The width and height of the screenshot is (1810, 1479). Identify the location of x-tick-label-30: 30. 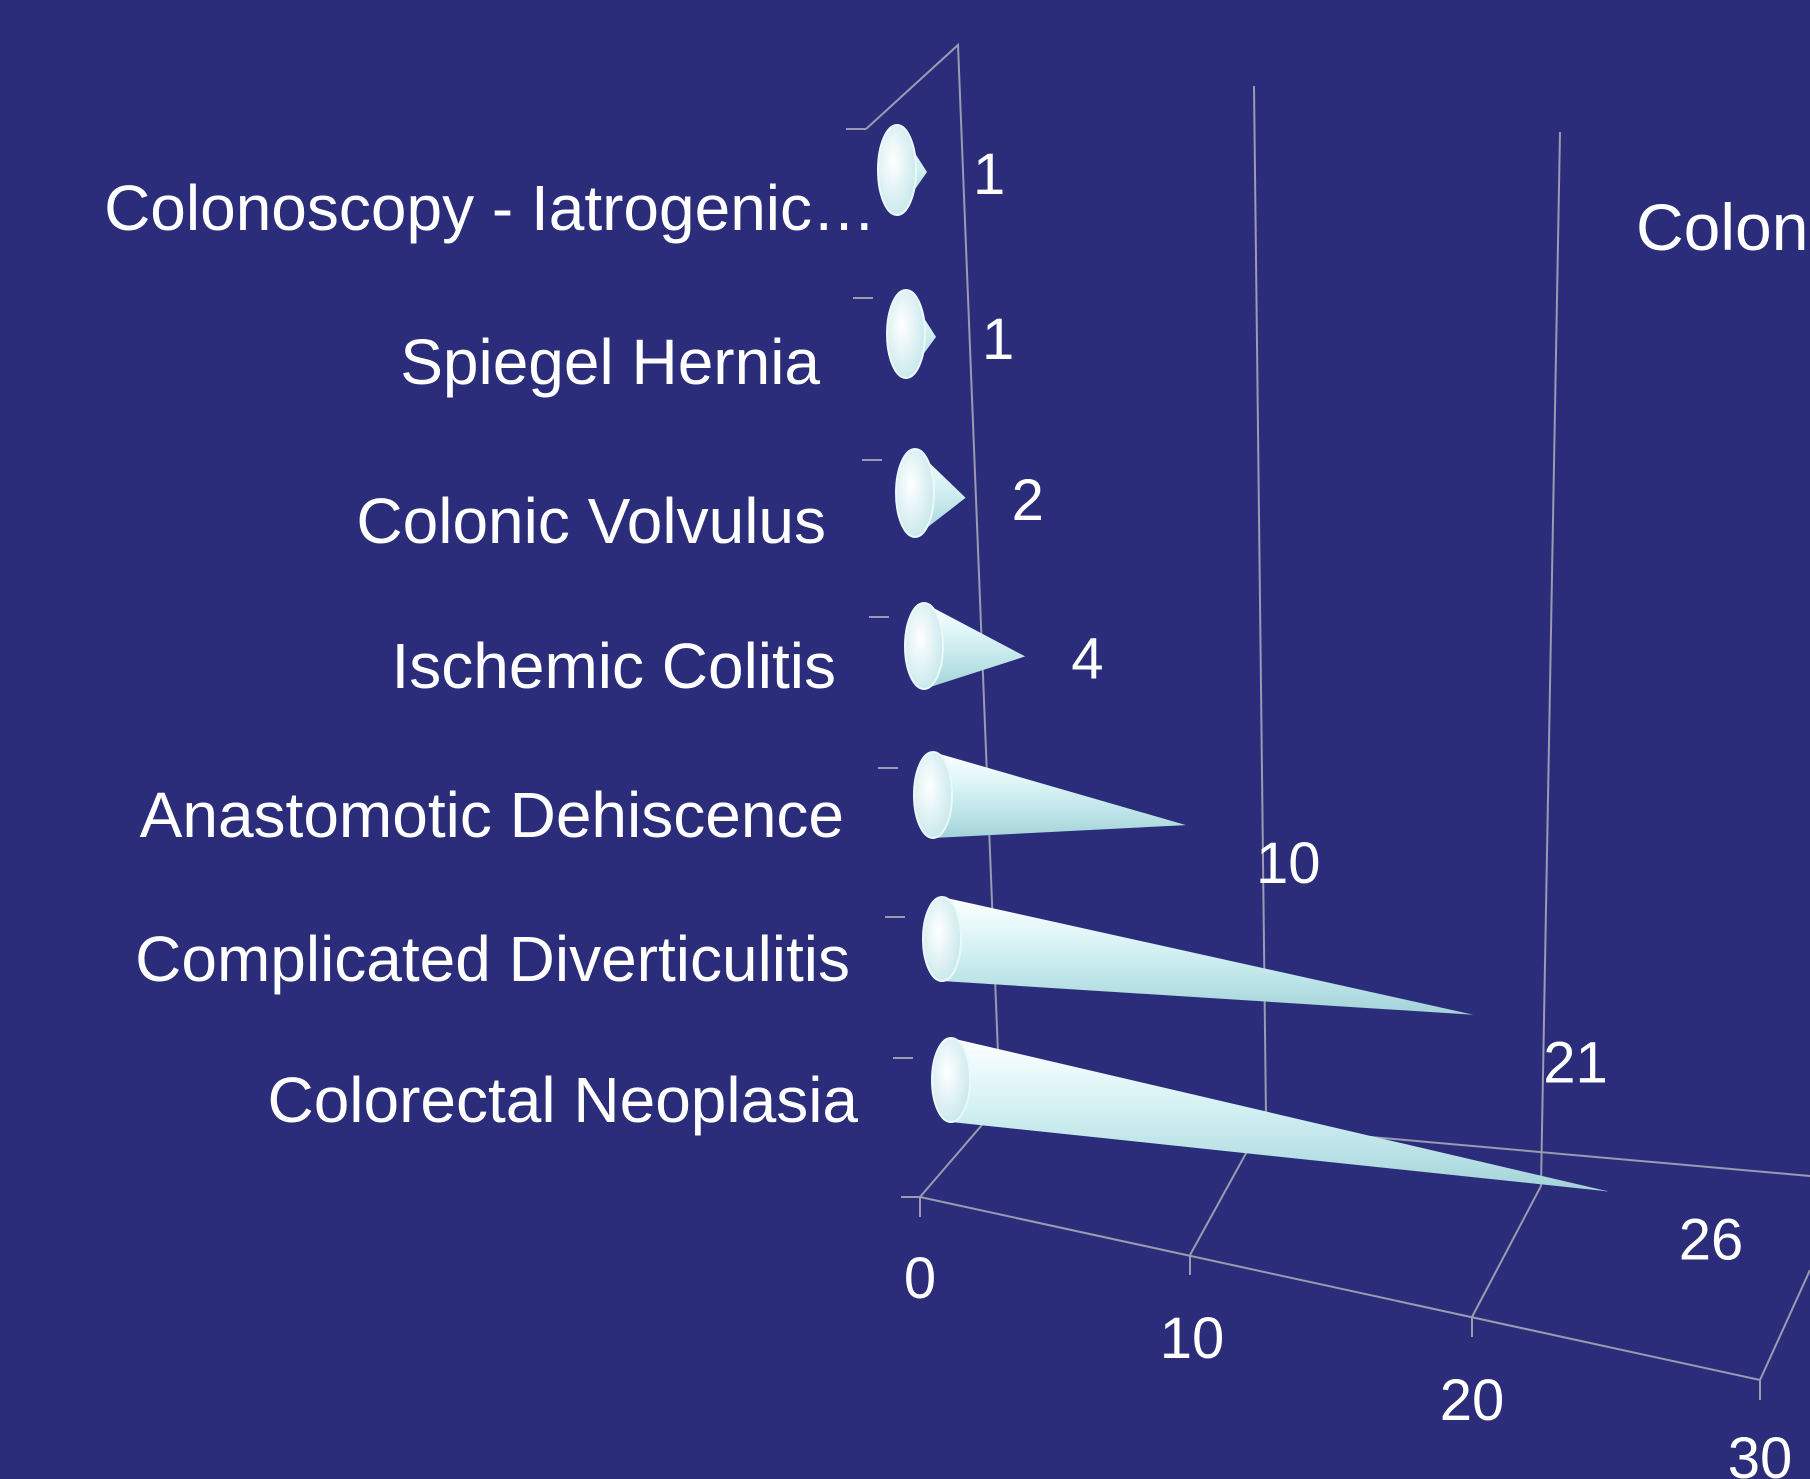
(1760, 1452).